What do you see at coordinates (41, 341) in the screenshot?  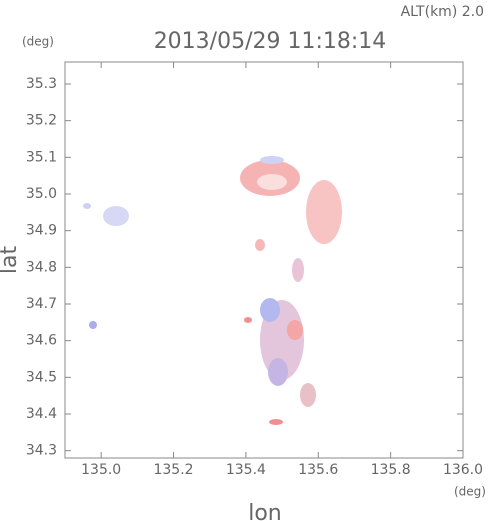 I see `y-tick-label: 34.6` at bounding box center [41, 341].